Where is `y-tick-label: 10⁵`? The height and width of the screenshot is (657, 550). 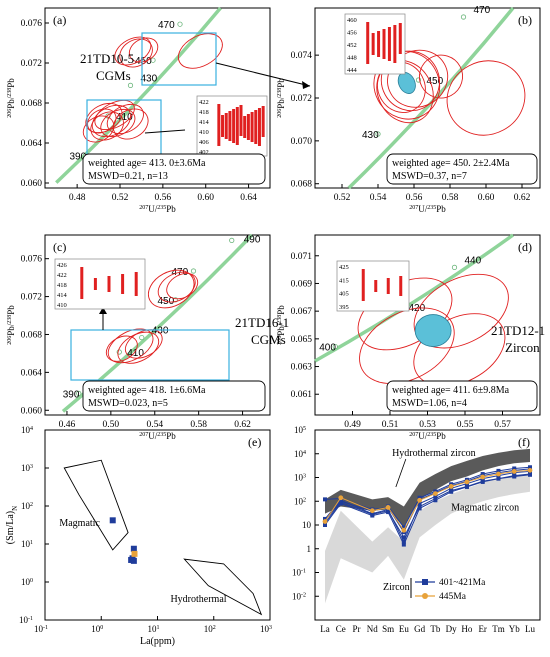
y-tick-label: 10⁵ is located at coordinates (300, 430).